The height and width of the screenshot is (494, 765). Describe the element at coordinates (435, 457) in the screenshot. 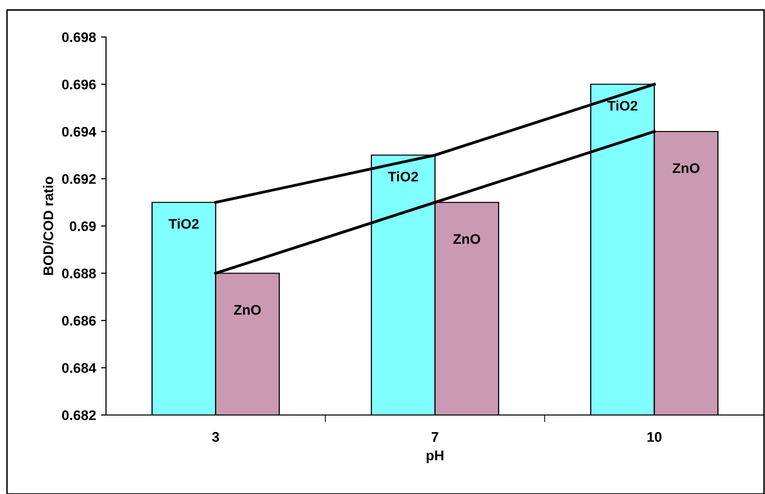

I see `x-axis-title: pH` at that location.